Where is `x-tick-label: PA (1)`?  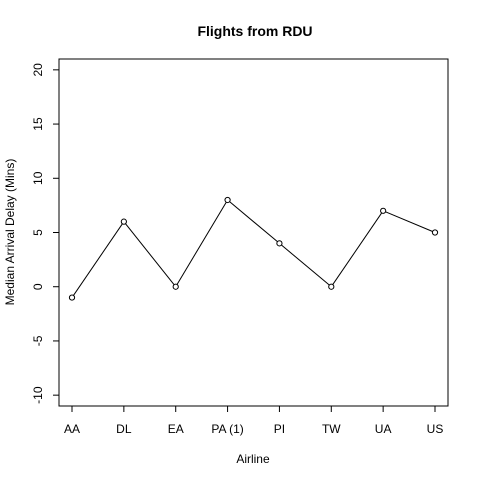 x-tick-label: PA (1) is located at coordinates (227, 429).